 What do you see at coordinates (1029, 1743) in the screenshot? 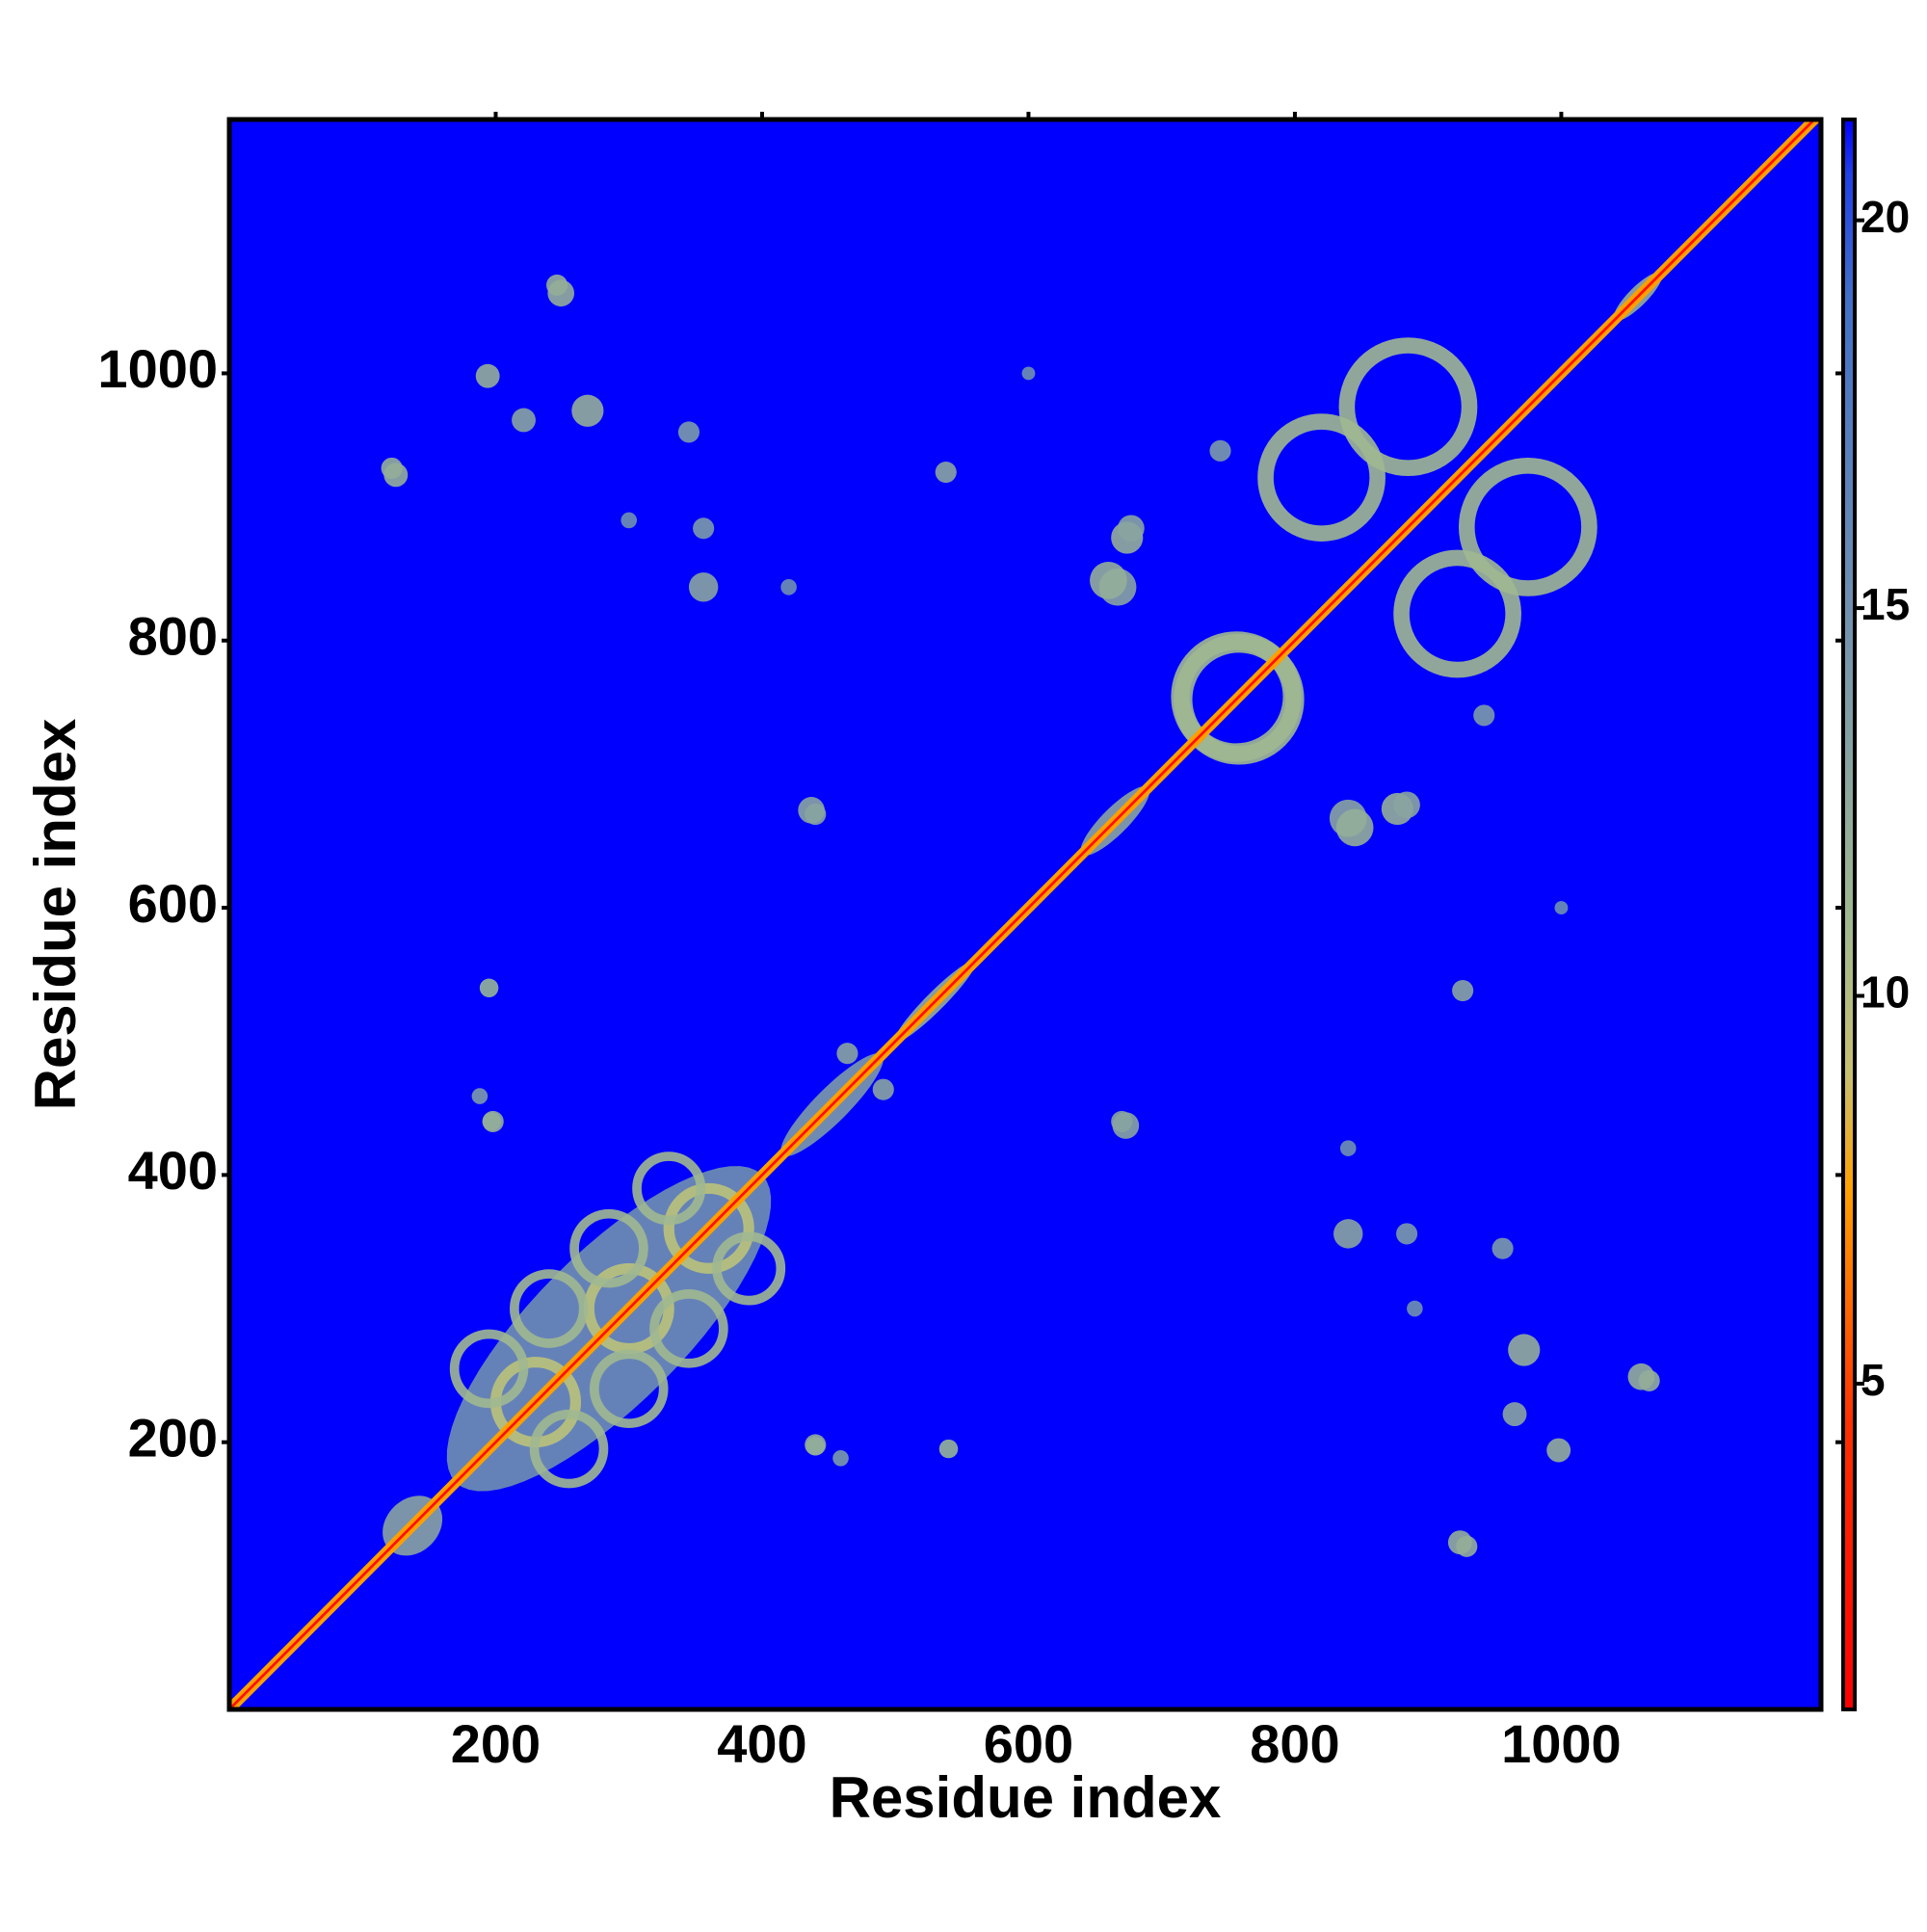
I see `x-tick-label: 600` at bounding box center [1029, 1743].